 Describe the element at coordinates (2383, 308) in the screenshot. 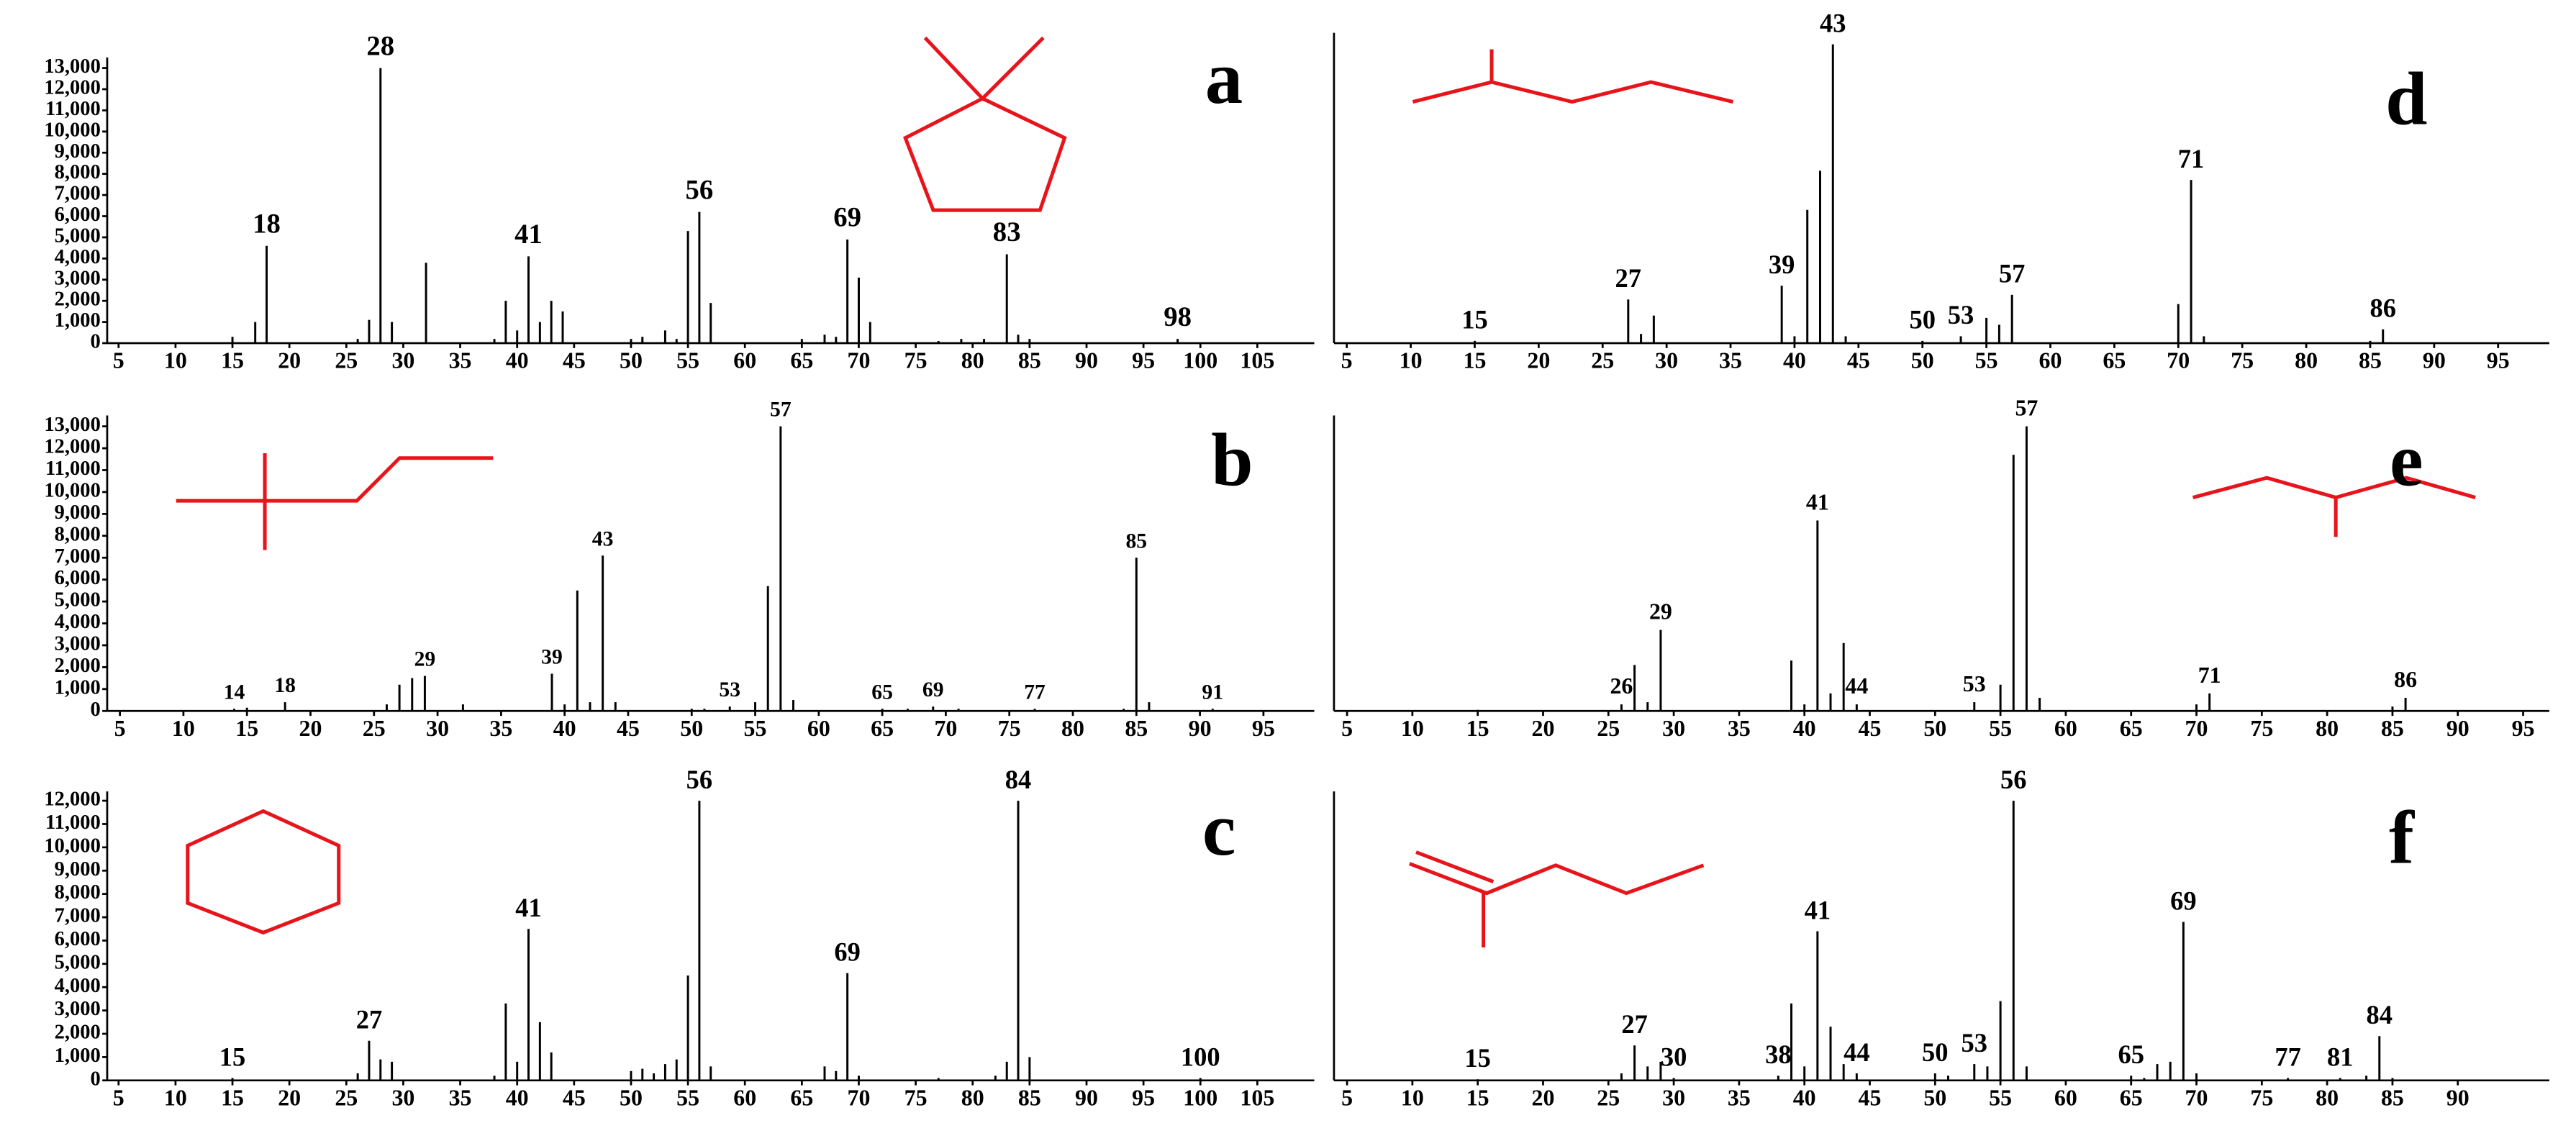

I see `peak-label: 86` at that location.